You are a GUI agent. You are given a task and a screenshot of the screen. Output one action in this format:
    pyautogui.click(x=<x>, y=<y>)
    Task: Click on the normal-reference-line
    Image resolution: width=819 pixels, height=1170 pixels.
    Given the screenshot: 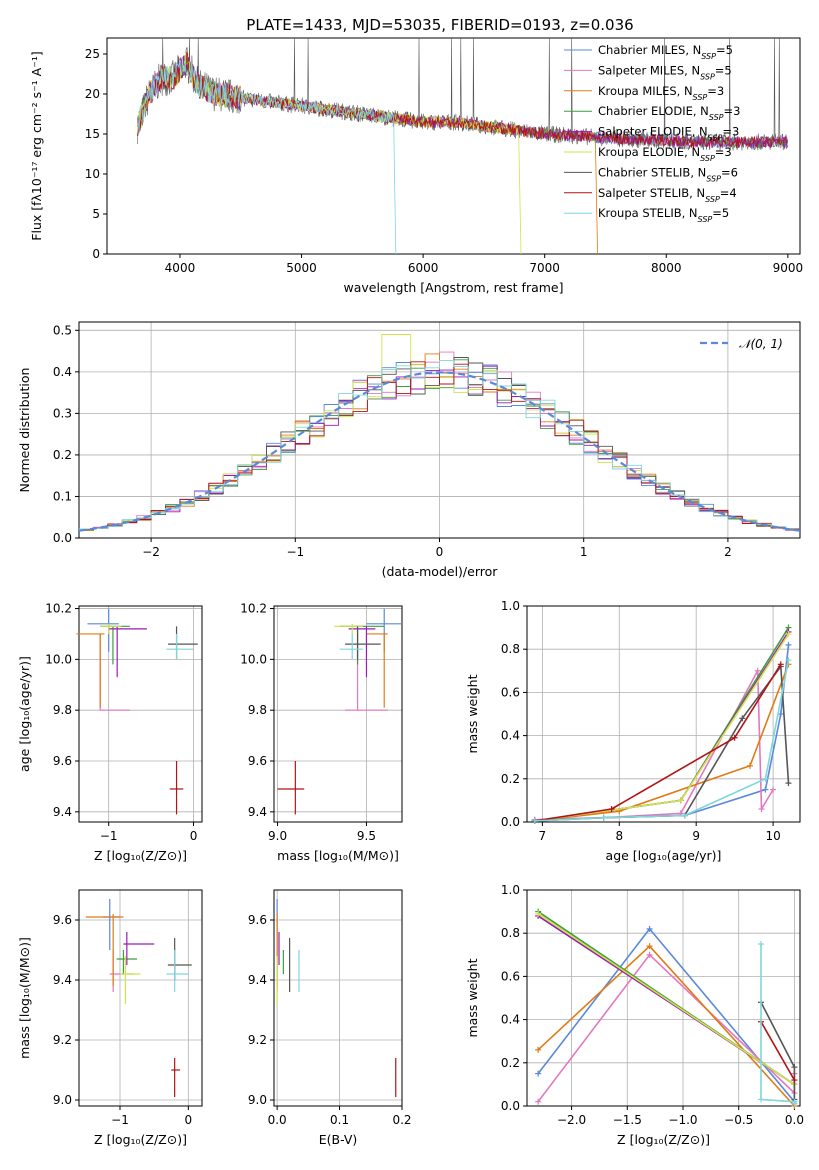 What is the action you would take?
    pyautogui.click(x=439, y=451)
    